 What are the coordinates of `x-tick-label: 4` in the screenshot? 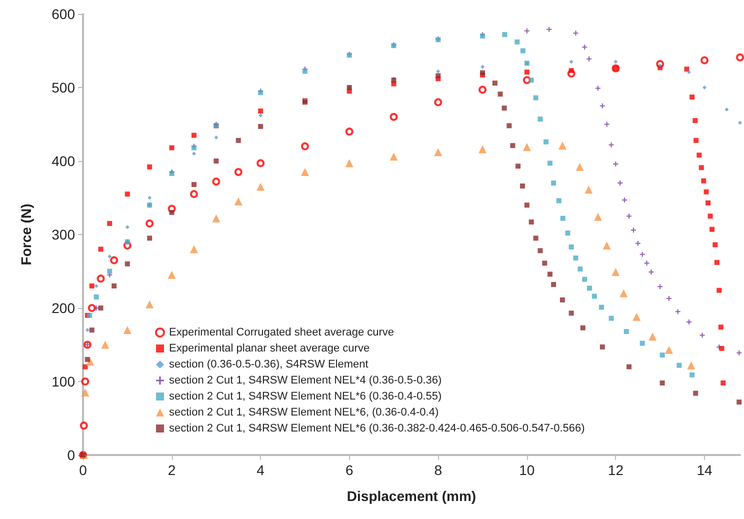 It's located at (260, 470).